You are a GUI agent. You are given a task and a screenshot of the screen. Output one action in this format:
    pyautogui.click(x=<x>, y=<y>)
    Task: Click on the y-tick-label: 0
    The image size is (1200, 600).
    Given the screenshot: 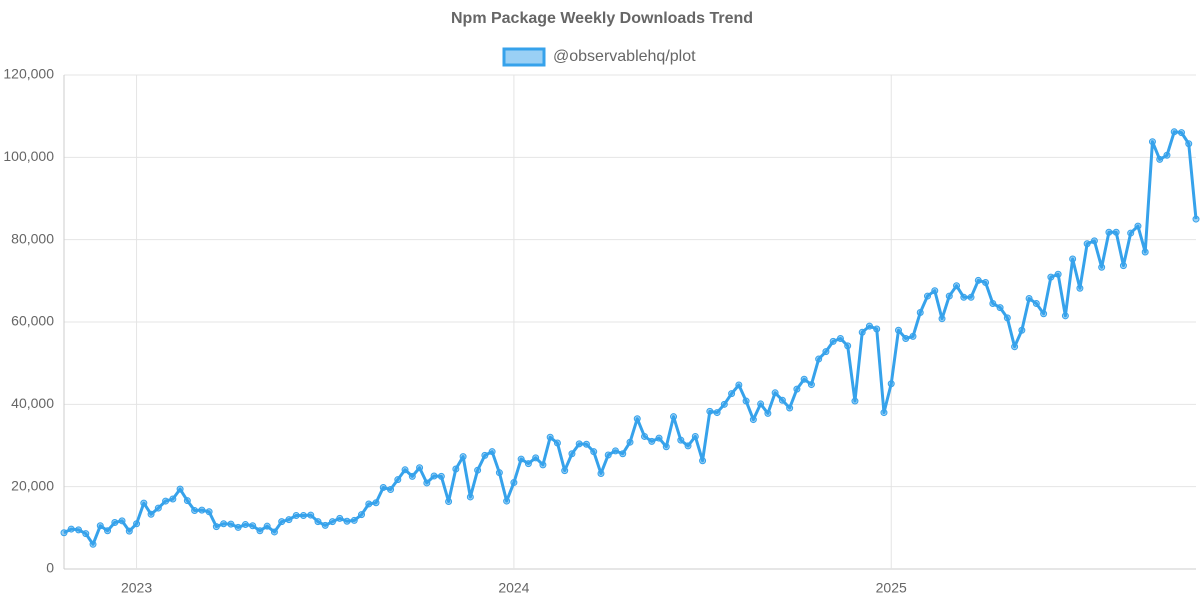 What is the action you would take?
    pyautogui.click(x=50, y=568)
    